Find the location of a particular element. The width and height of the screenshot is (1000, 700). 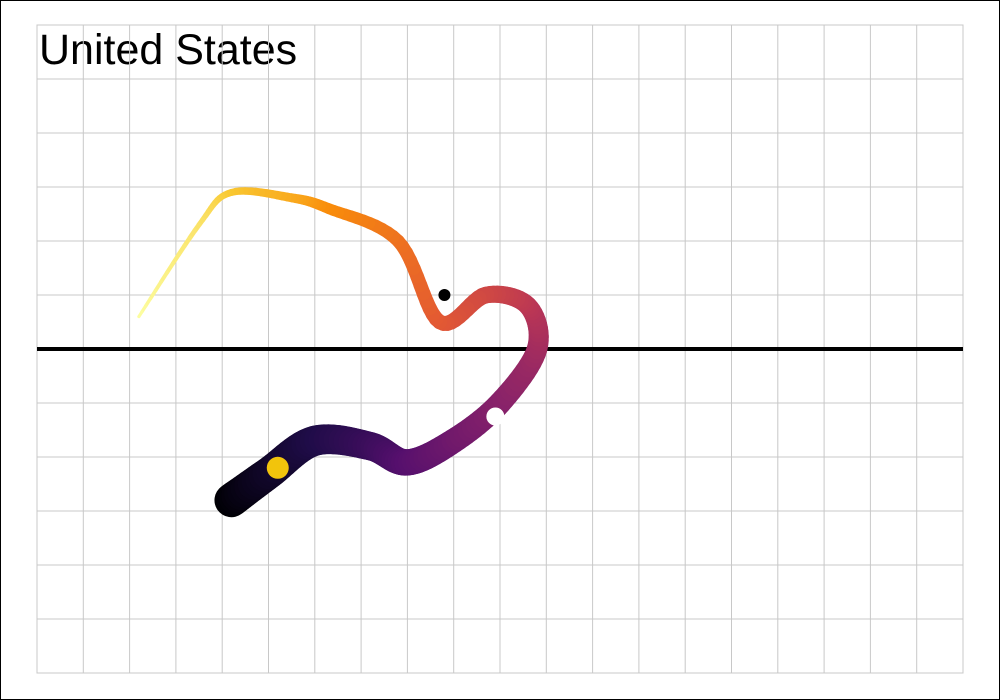

trail-segment is located at coordinates (140, 314).